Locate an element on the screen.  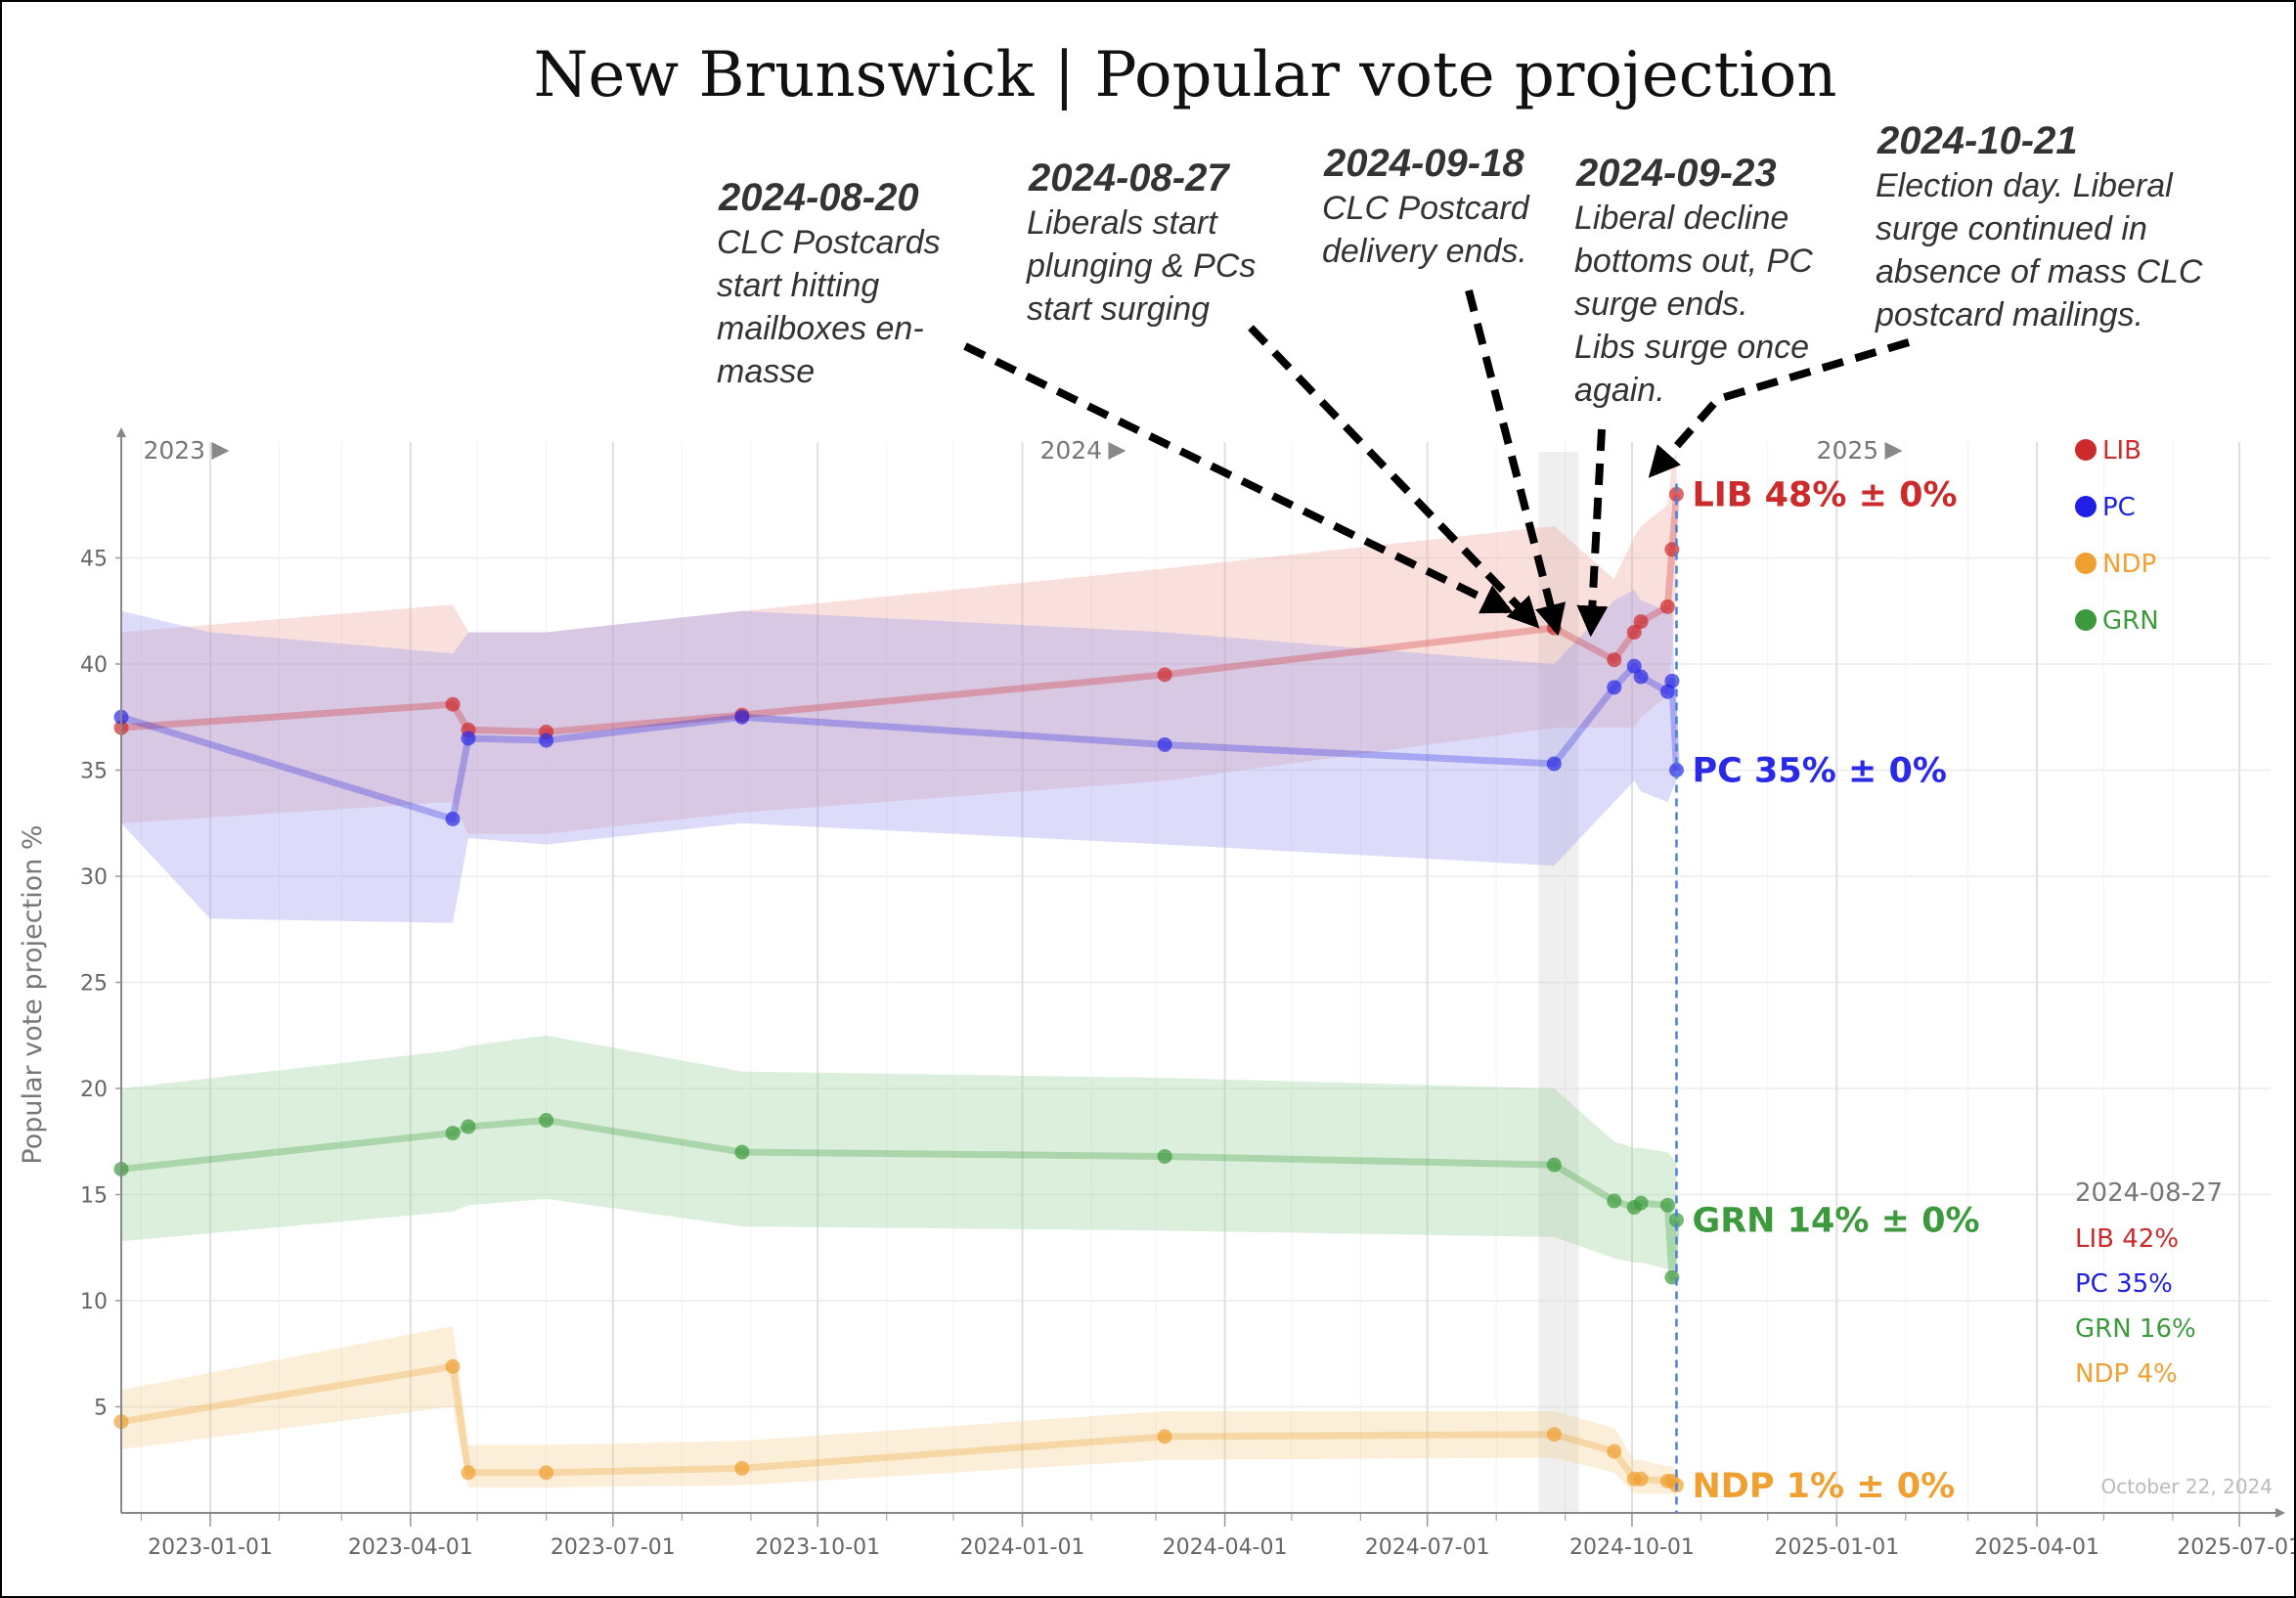
annotation-text: surge continued in is located at coordinates (2011, 228).